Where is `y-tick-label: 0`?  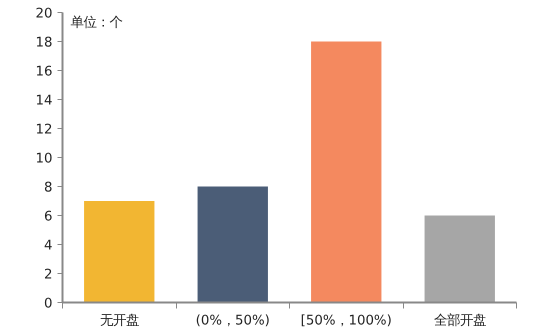 y-tick-label: 0 is located at coordinates (48, 304).